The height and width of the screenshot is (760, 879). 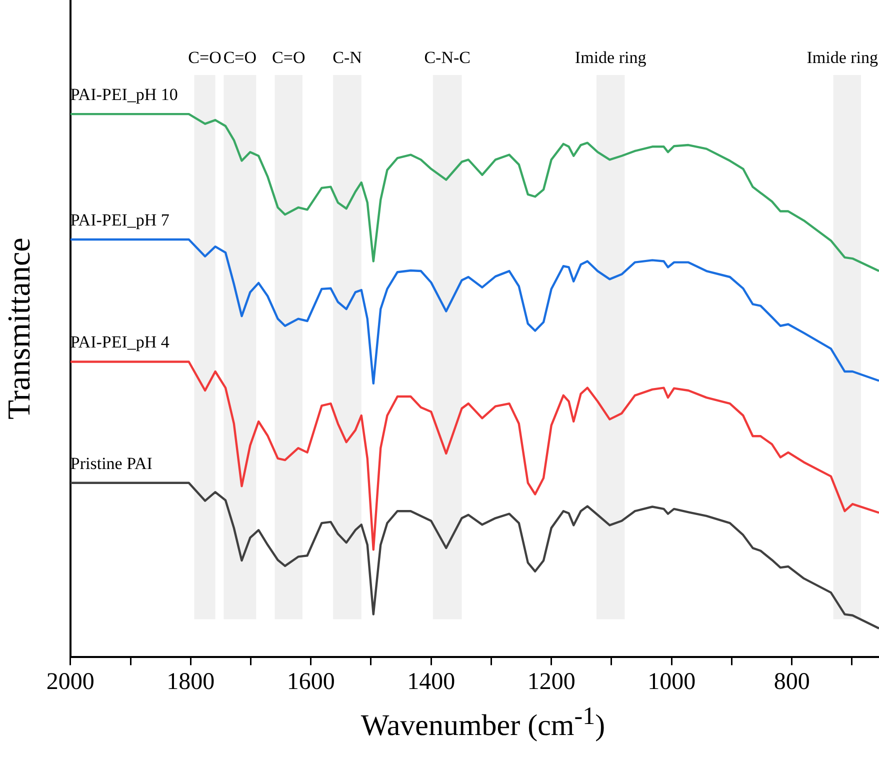 What do you see at coordinates (447, 57) in the screenshot?
I see `band-label: C-N-C` at bounding box center [447, 57].